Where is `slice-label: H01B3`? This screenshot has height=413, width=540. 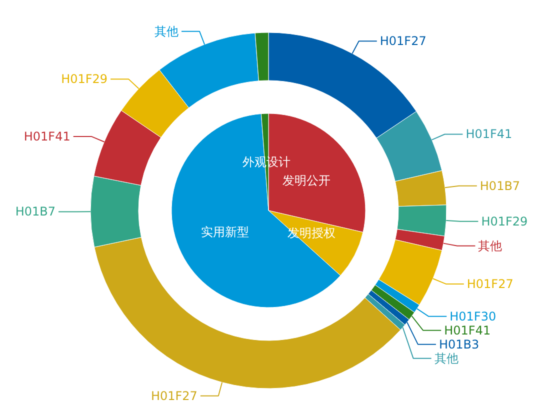
slice-label: H01B3 is located at coordinates (459, 344).